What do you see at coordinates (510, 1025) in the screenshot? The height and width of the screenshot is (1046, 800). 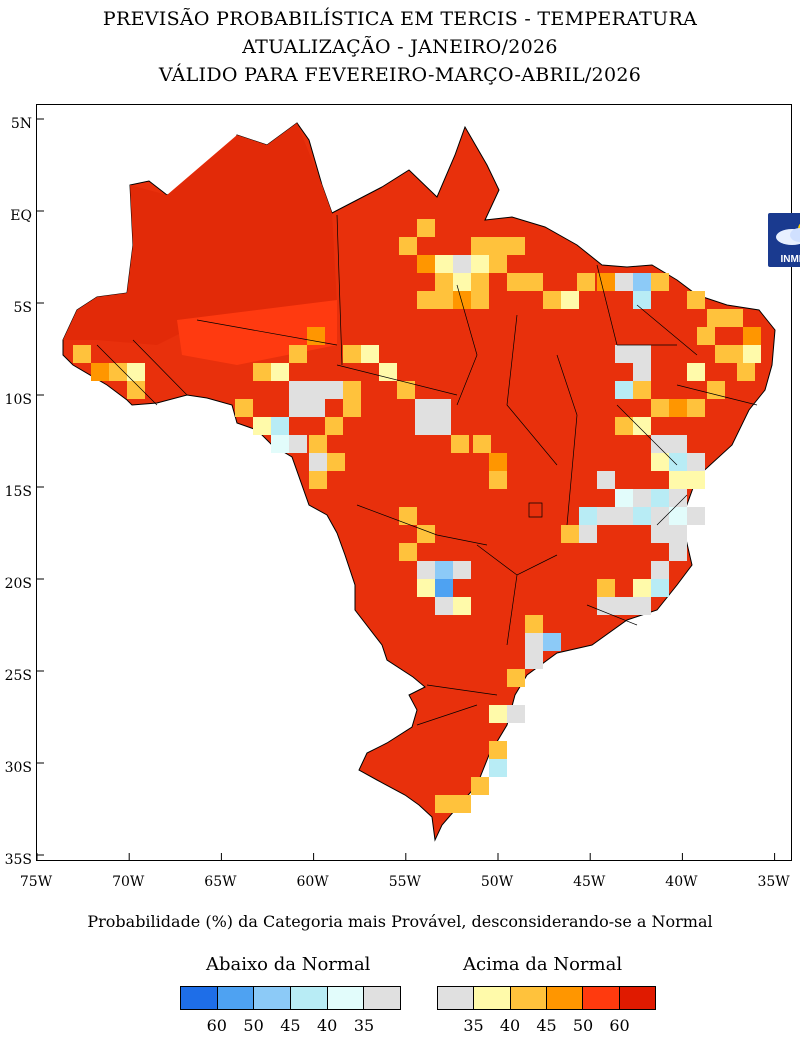 I see `legend-above-tick: 40` at bounding box center [510, 1025].